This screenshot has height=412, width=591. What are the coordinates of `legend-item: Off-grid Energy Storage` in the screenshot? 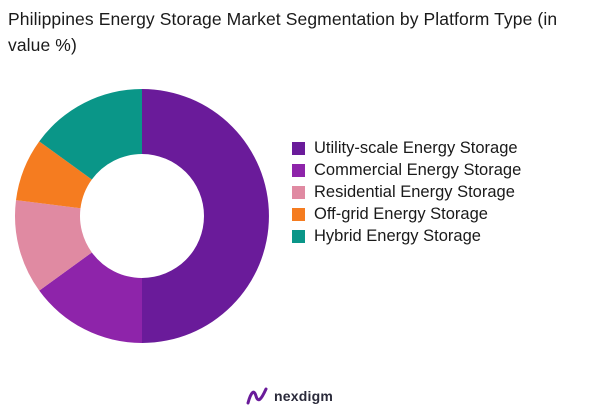 It's located at (406, 214).